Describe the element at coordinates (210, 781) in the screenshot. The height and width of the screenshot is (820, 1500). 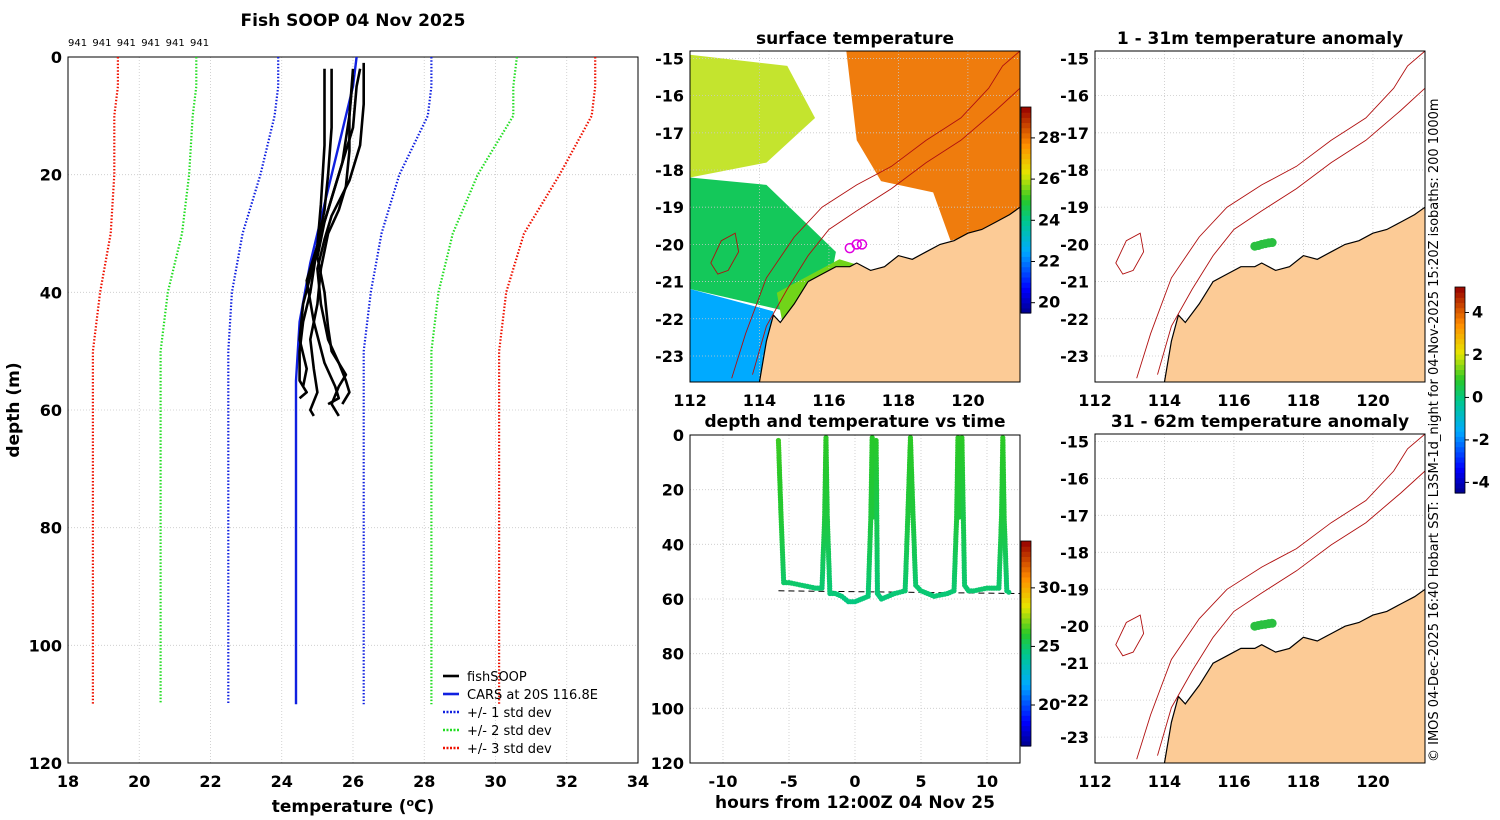
I see `profile-xtick-label: 22` at that location.